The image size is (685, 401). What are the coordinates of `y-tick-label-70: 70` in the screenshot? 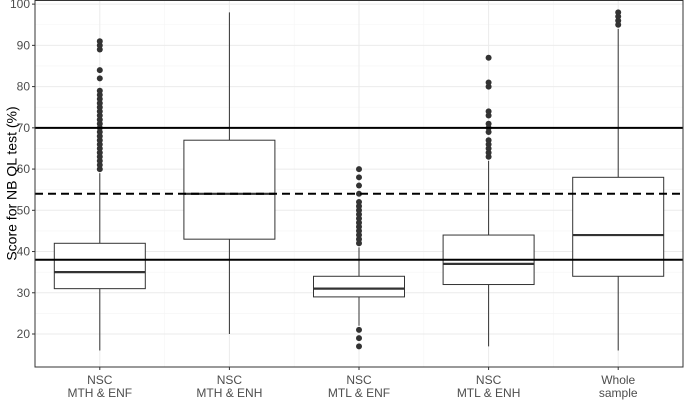 It's located at (24, 128).